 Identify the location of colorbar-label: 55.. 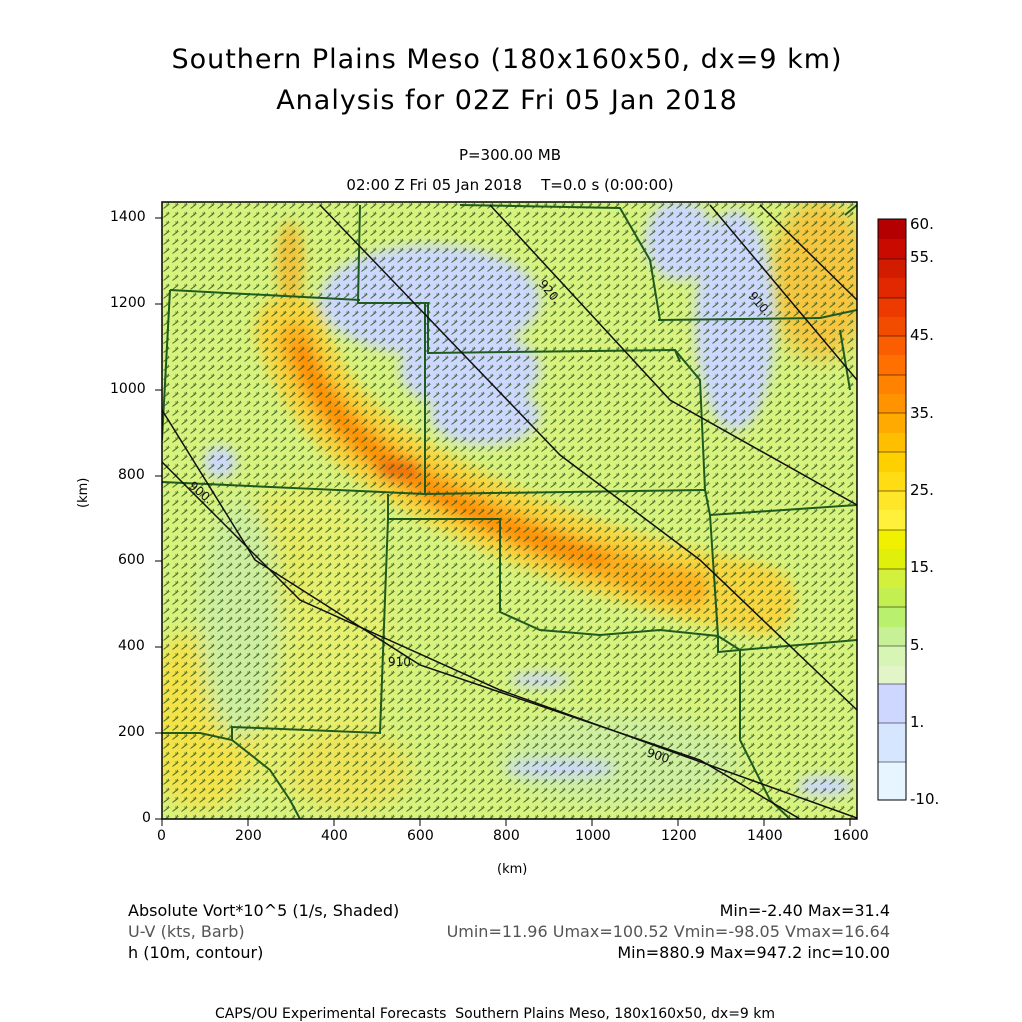
(922, 257).